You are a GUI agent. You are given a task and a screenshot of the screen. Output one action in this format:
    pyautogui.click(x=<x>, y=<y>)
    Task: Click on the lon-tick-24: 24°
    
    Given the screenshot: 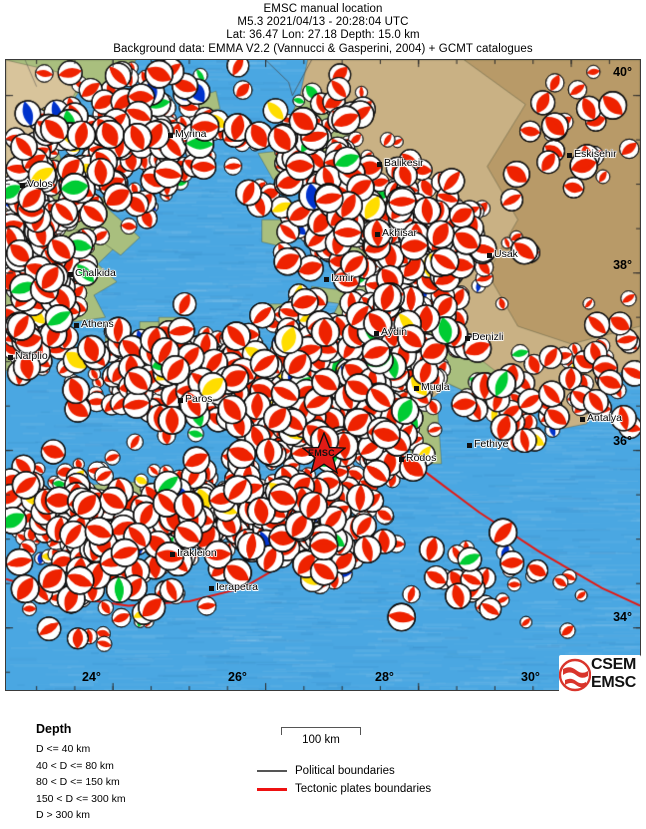 What is the action you would take?
    pyautogui.click(x=91, y=677)
    